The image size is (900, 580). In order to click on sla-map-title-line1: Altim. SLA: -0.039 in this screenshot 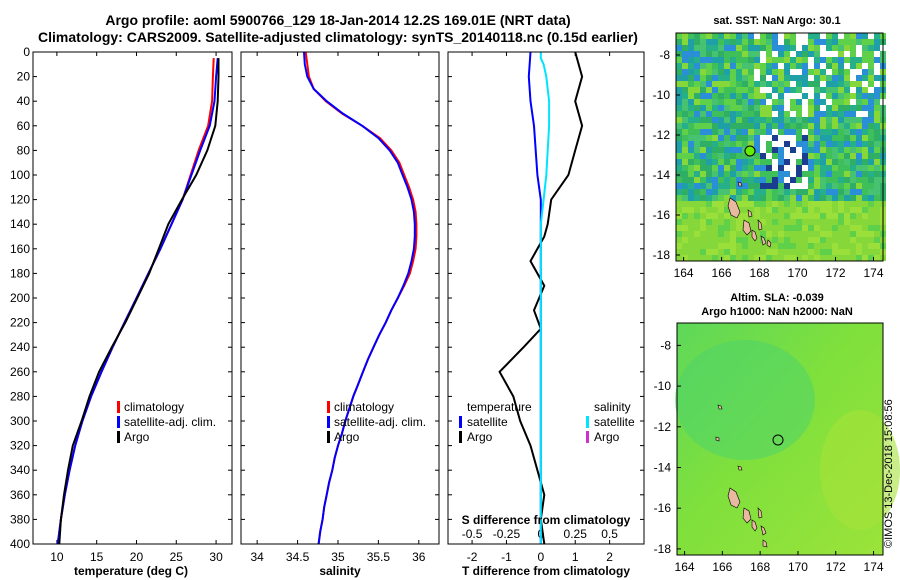, I will do `click(777, 298)`.